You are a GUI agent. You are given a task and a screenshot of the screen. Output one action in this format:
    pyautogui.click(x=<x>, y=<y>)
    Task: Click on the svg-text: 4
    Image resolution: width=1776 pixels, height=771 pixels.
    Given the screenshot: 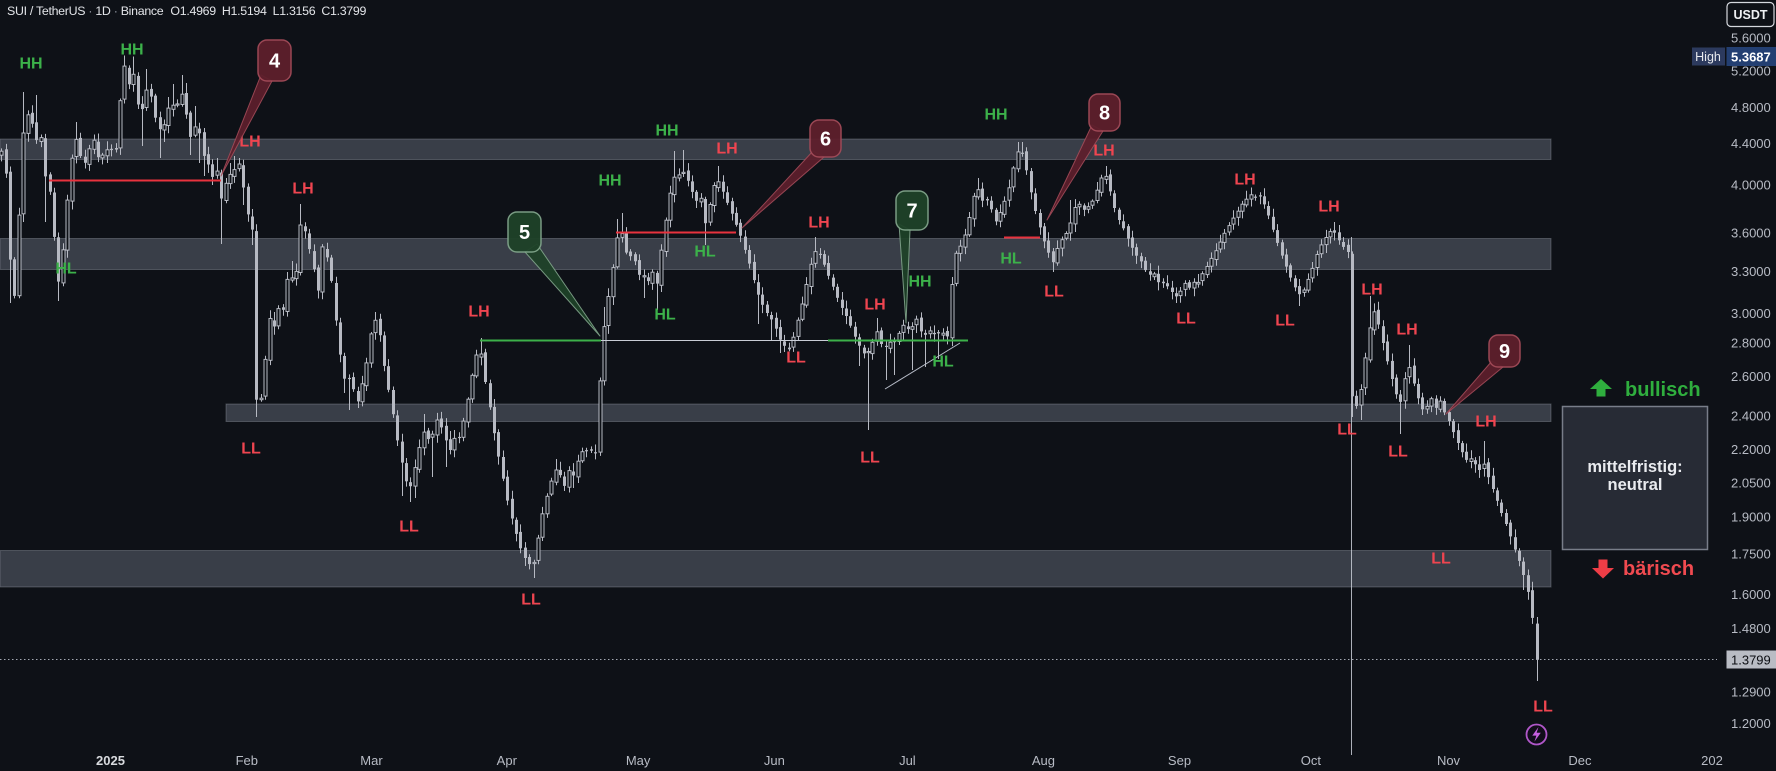 What is the action you would take?
    pyautogui.click(x=275, y=62)
    